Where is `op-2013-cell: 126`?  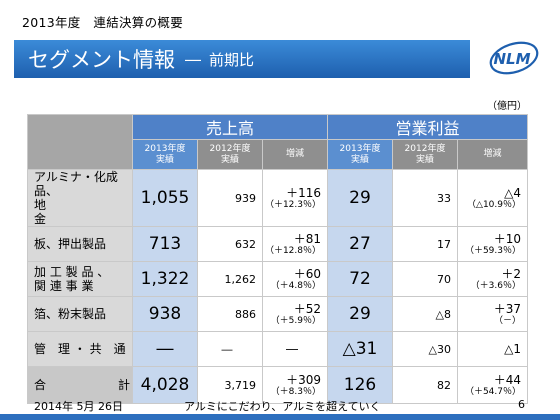 op-2013-cell: 126 is located at coordinates (360, 385).